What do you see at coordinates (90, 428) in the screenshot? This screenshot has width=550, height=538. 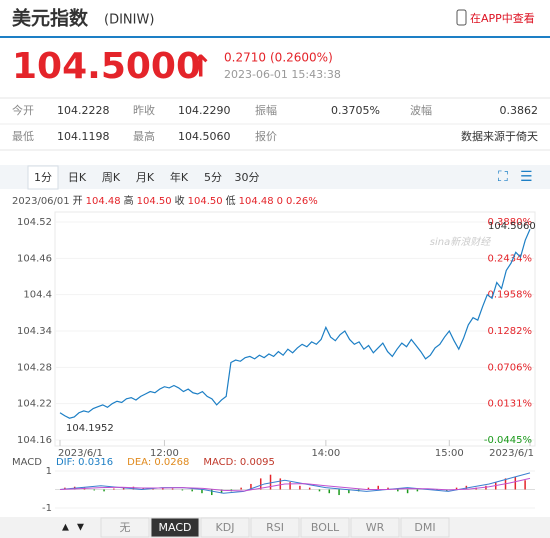 I see `low-label: 104.1952` at bounding box center [90, 428].